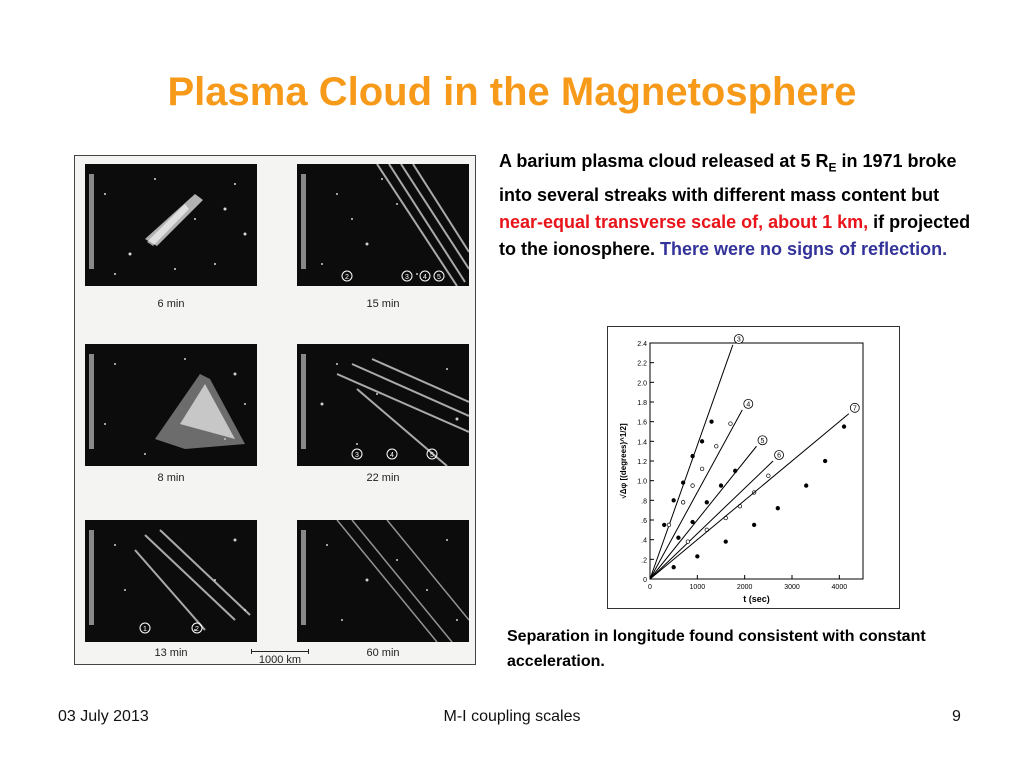  Describe the element at coordinates (644, 541) in the screenshot. I see `y-tick-label: .4` at that location.